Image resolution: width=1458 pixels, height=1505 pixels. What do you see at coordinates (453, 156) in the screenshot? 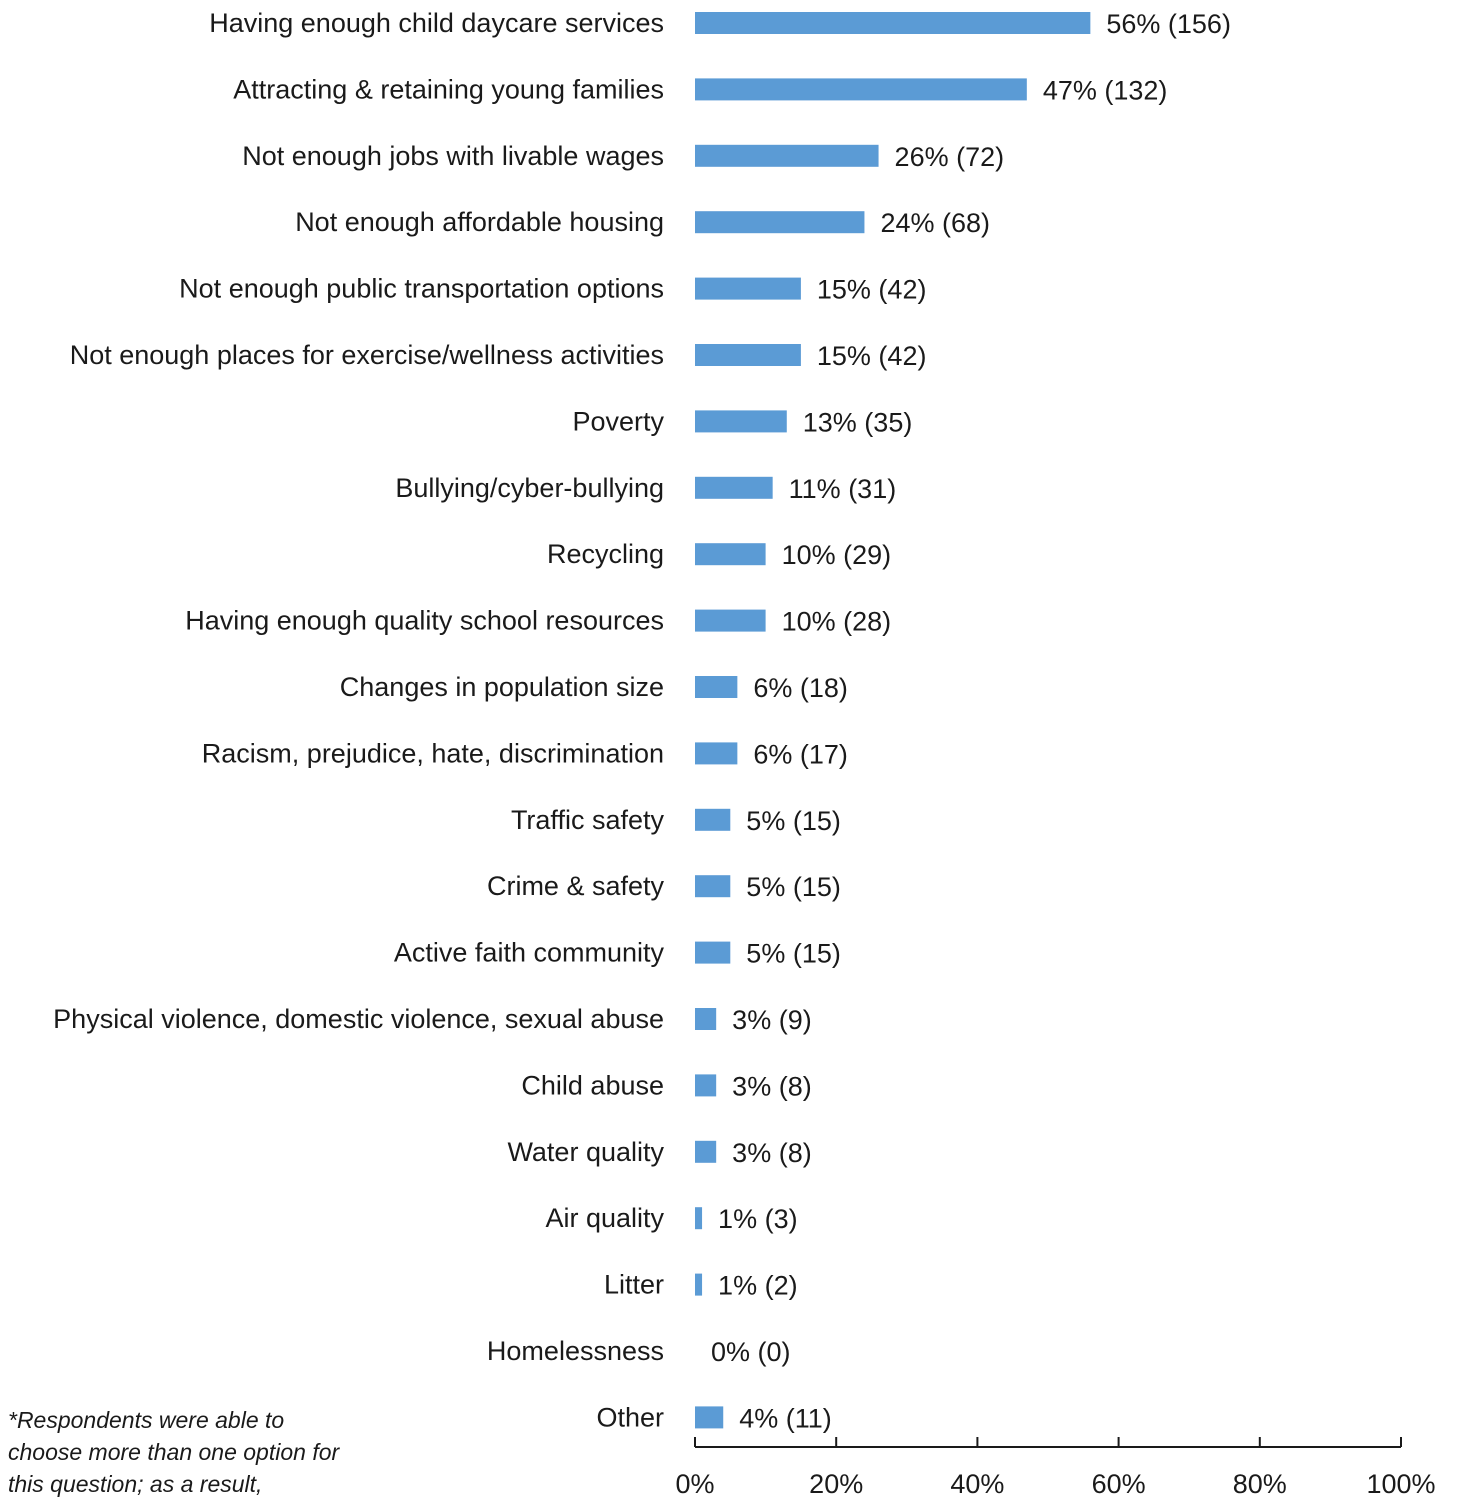
I see `category-label: Not enough jobs with livable wages` at bounding box center [453, 156].